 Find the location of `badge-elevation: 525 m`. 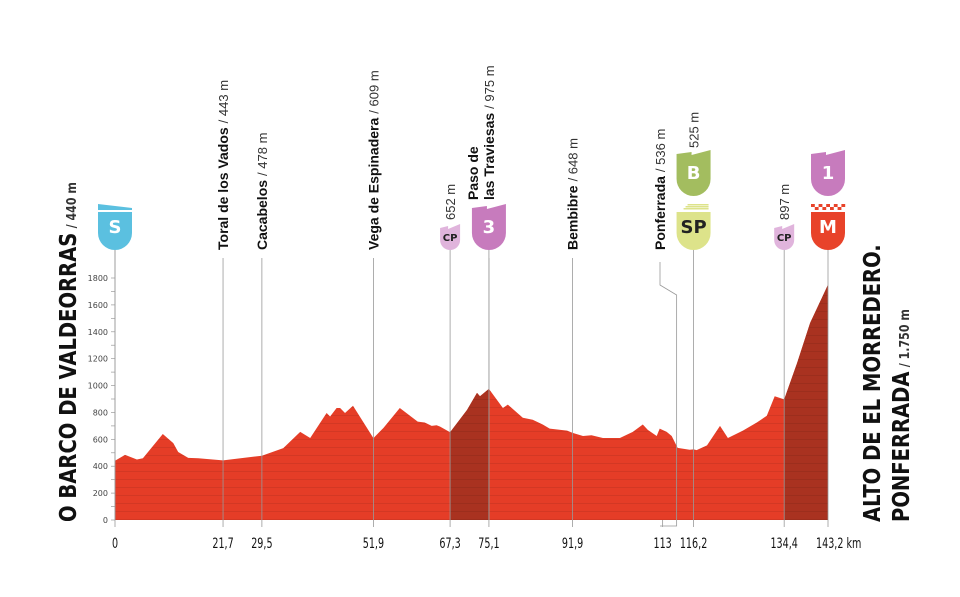

badge-elevation: 525 m is located at coordinates (694, 130).